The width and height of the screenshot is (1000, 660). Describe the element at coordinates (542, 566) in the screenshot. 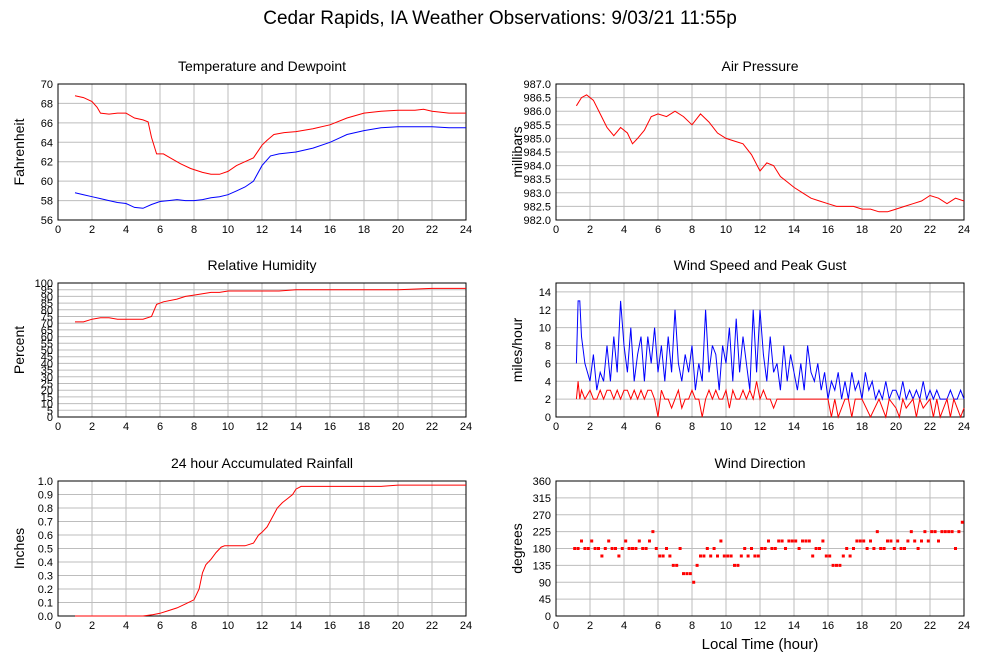

I see `y-tick-label: 135` at that location.